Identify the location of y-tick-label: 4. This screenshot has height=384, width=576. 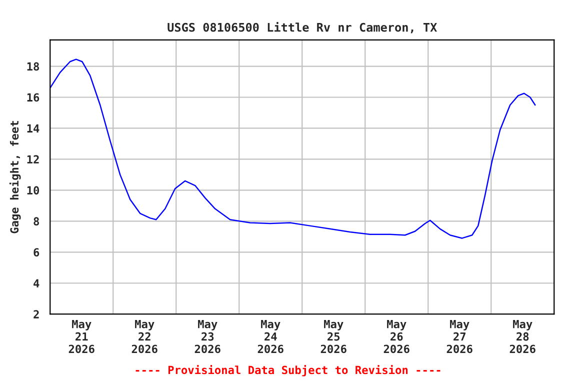
(37, 283).